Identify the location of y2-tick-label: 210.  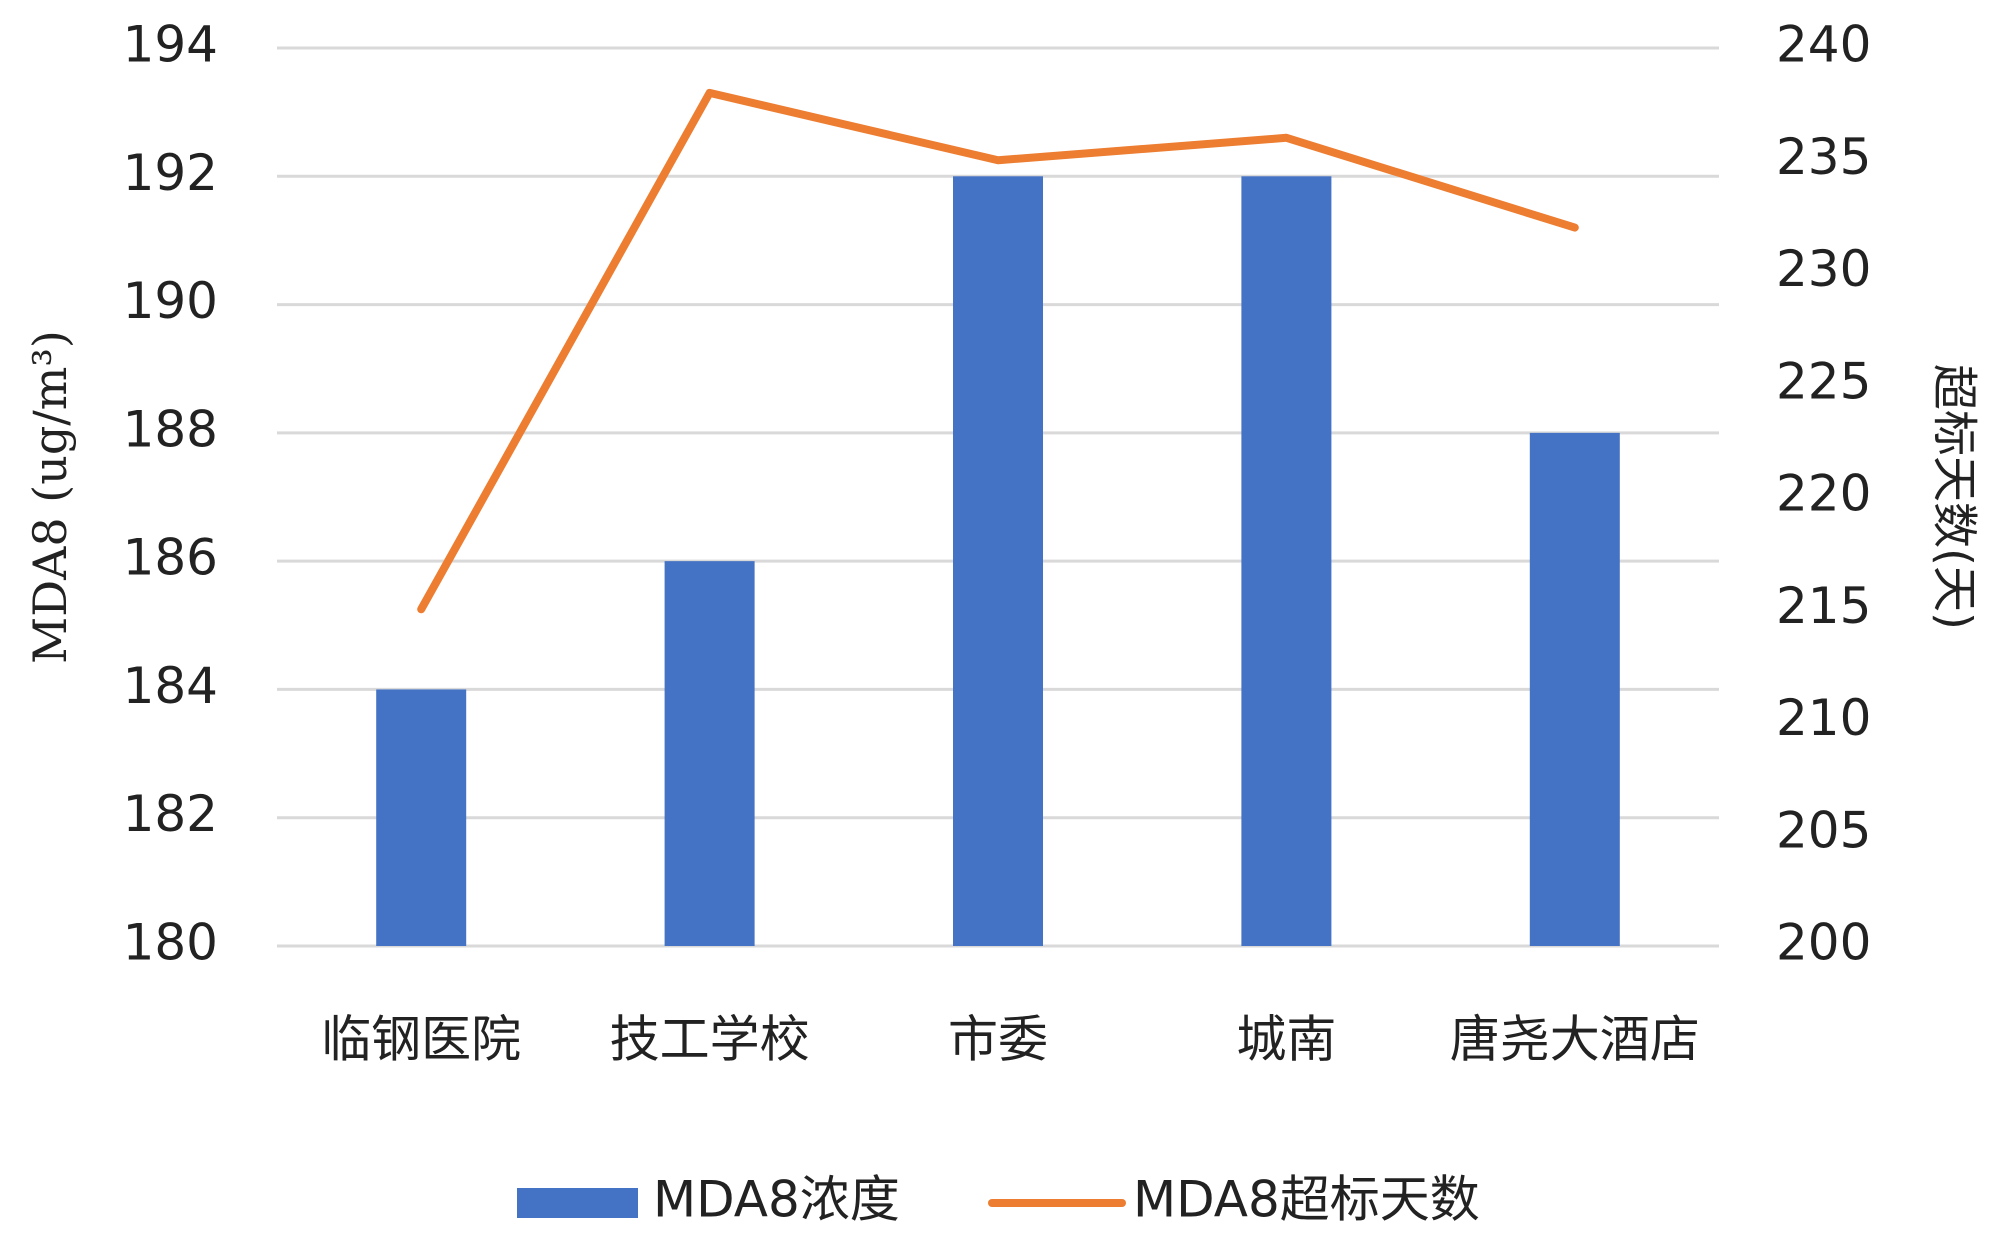
(1823, 718).